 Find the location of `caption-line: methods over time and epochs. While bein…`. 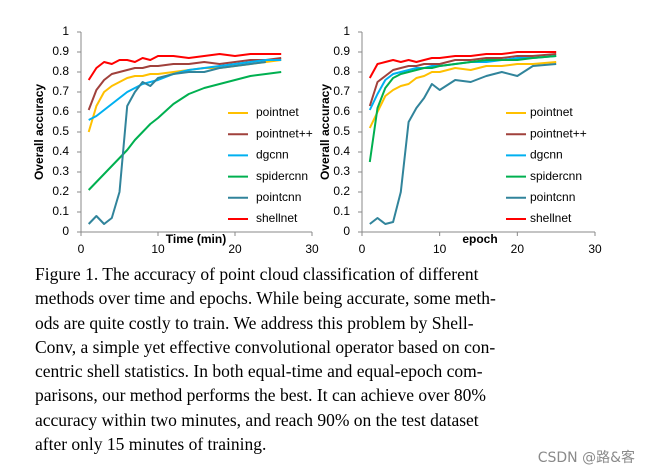

caption-line: methods over time and epochs. While bein… is located at coordinates (265, 298).